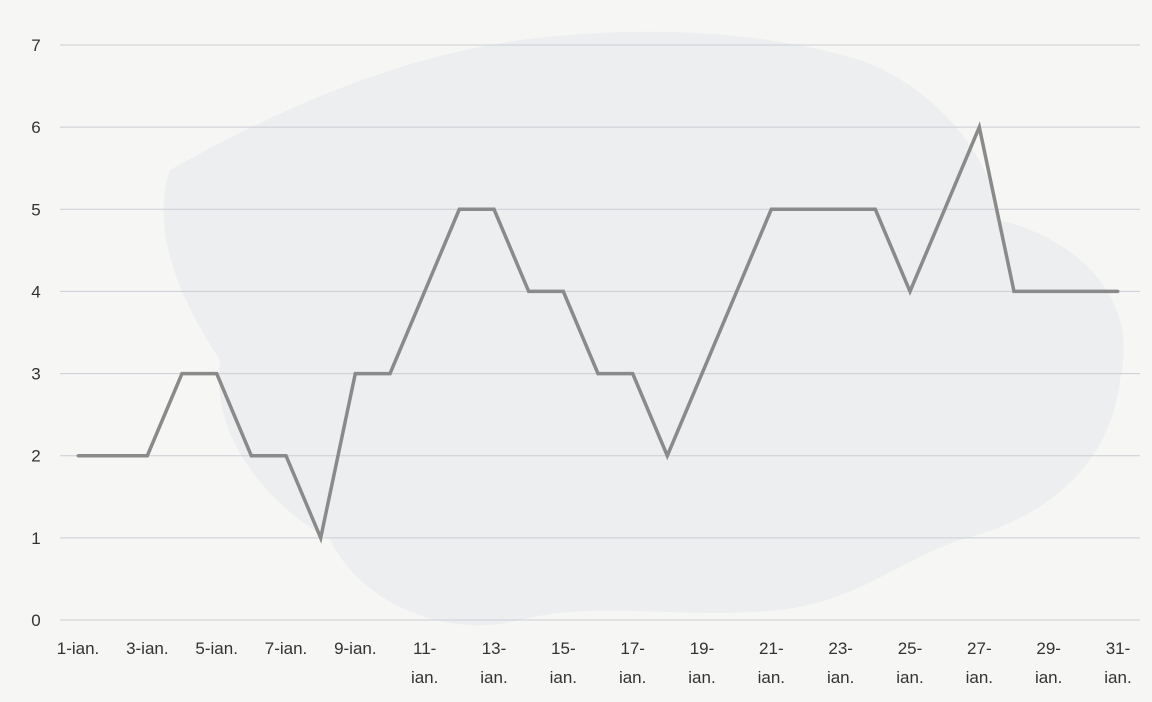 The image size is (1152, 702). What do you see at coordinates (147, 648) in the screenshot?
I see `x-tick-label: 3-ian.` at bounding box center [147, 648].